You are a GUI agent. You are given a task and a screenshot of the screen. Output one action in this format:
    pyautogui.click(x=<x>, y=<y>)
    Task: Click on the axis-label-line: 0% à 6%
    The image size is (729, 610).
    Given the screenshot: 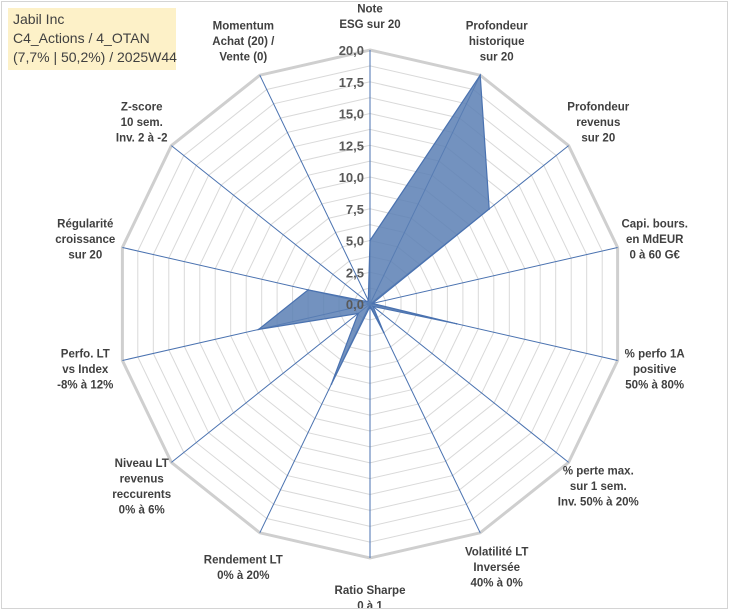 What is the action you would take?
    pyautogui.click(x=142, y=510)
    